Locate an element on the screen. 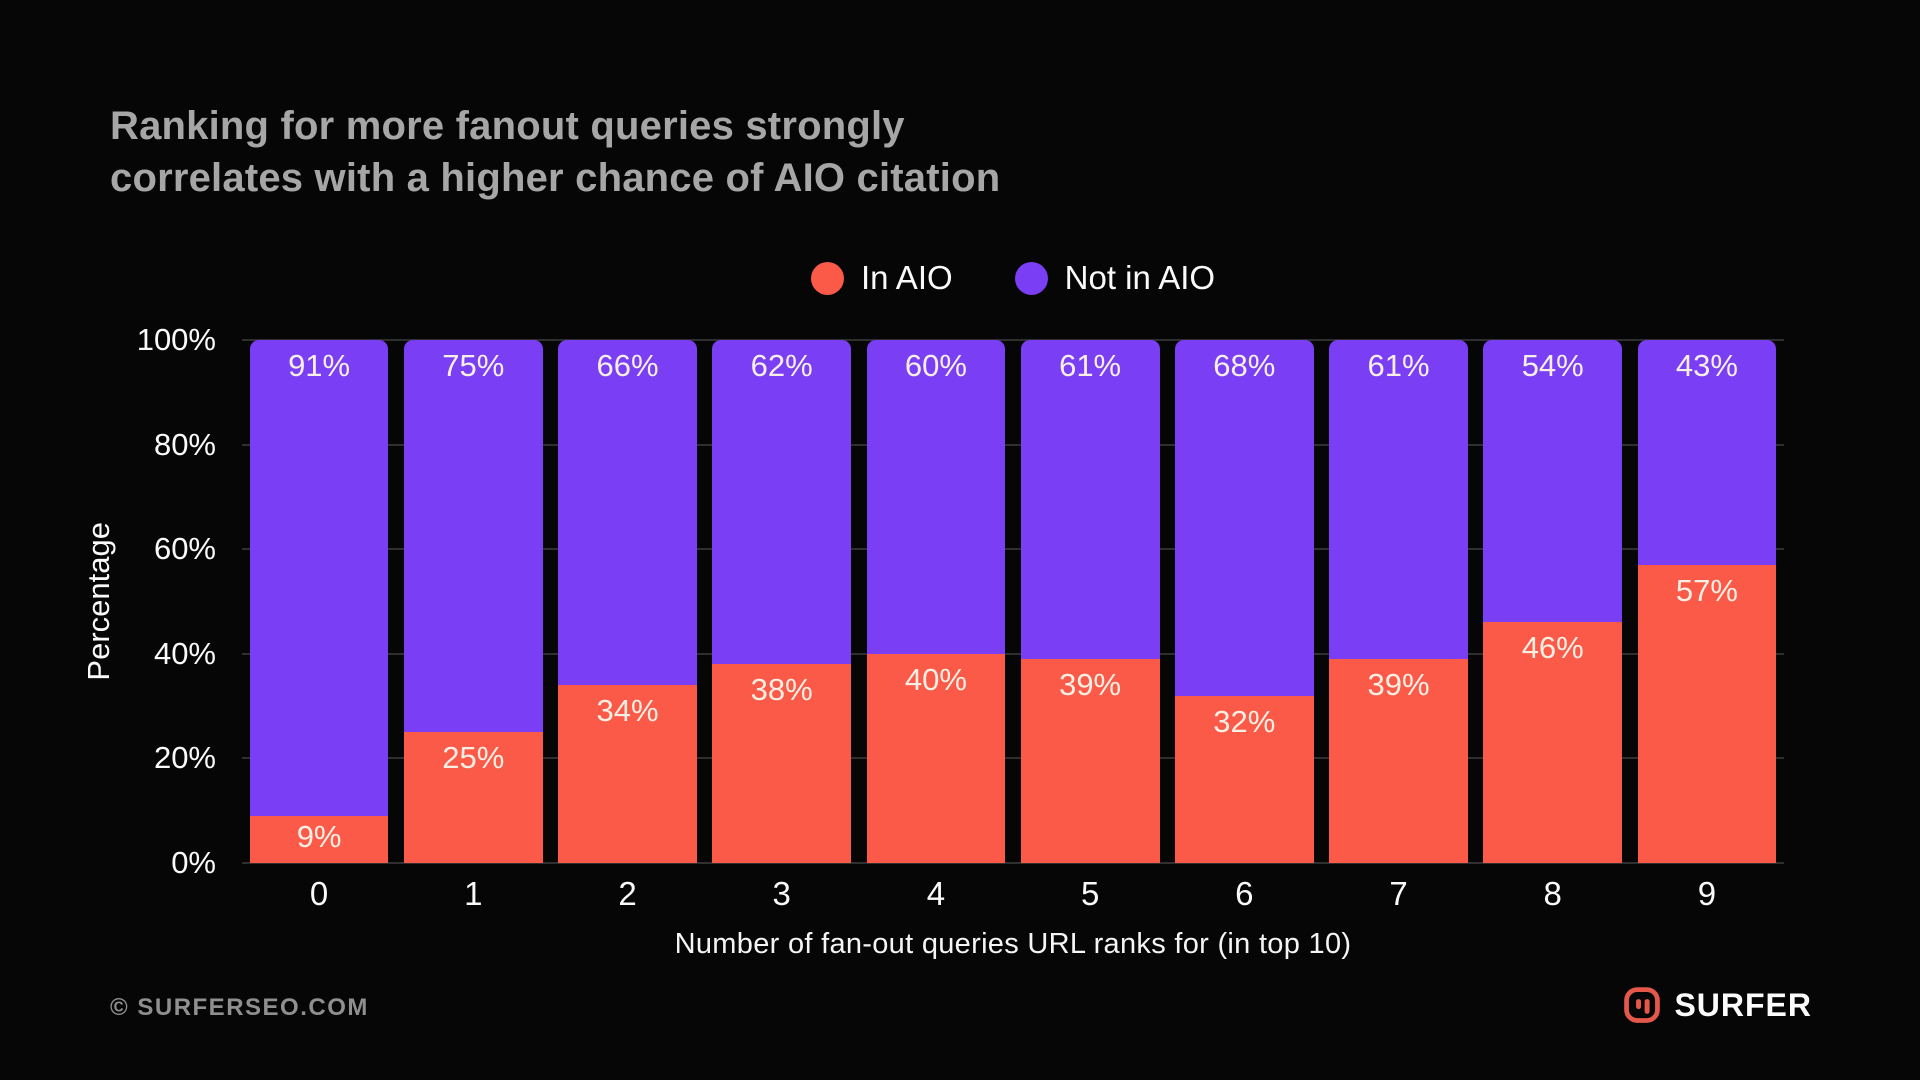 The width and height of the screenshot is (1920, 1080). segment-value-label: 9% is located at coordinates (319, 836).